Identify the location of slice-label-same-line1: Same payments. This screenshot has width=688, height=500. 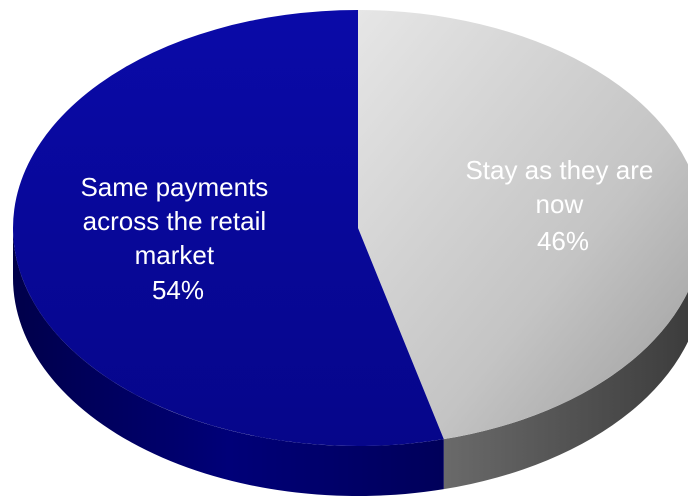
(174, 187).